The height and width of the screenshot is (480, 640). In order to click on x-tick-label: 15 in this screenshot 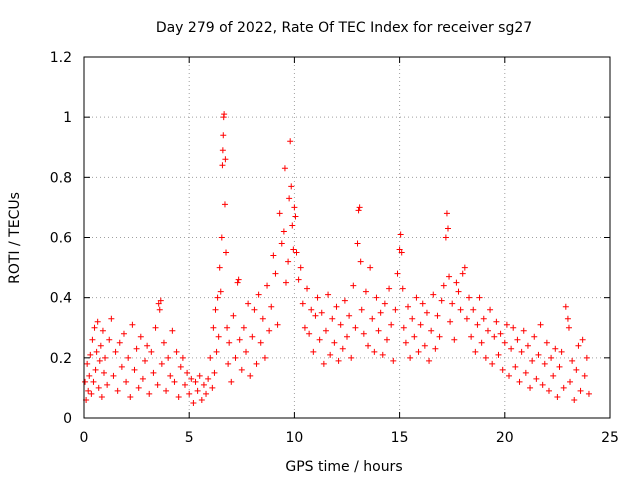, I will do `click(400, 438)`.